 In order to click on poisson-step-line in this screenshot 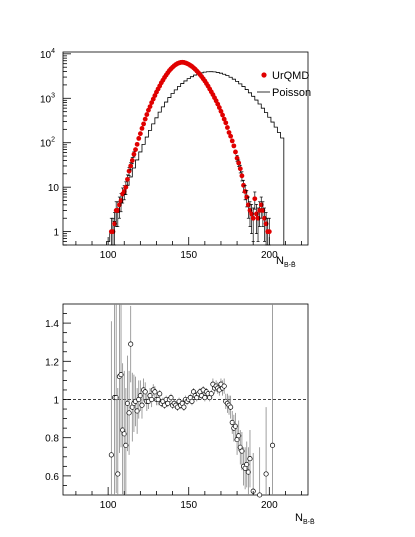, I will do `click(195, 158)`.